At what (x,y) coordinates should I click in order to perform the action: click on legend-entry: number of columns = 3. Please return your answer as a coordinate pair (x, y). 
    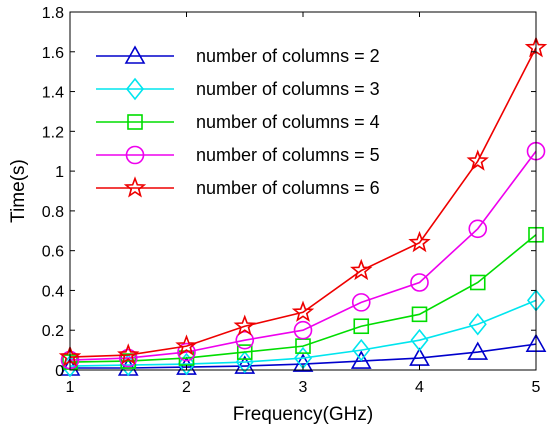
    Looking at the image, I should click on (238, 89).